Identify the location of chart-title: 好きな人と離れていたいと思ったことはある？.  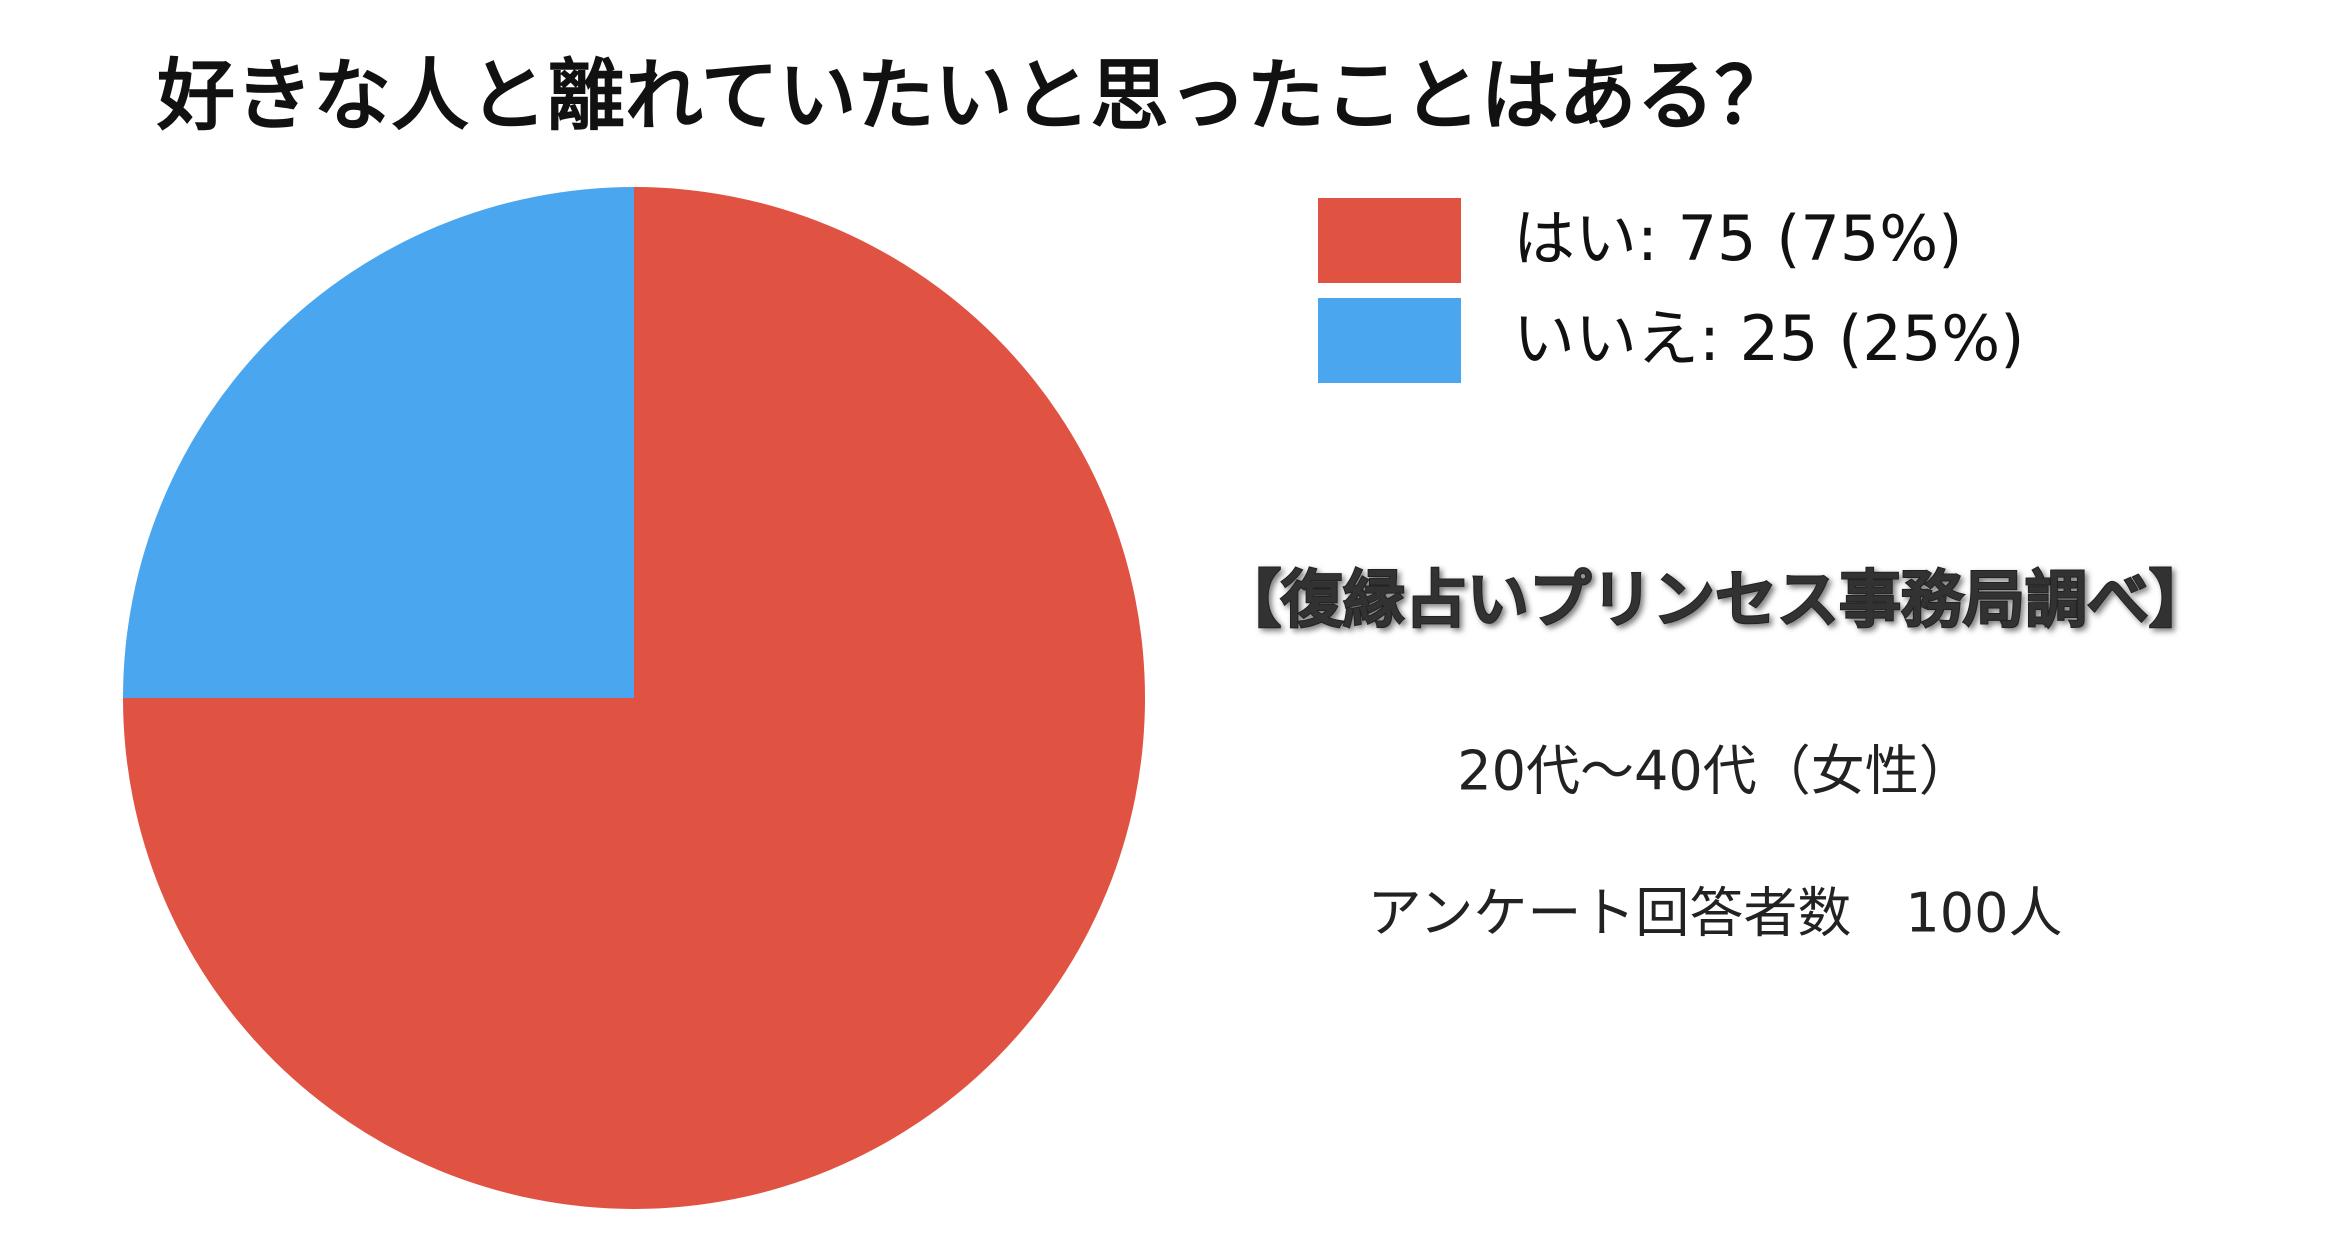
(974, 96).